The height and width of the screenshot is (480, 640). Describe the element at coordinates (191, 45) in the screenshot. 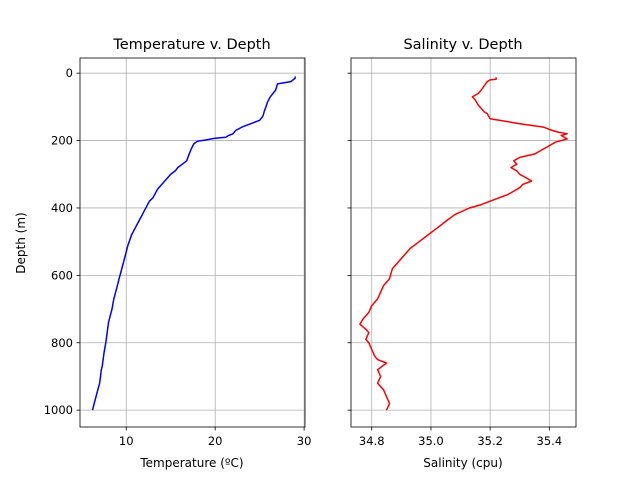

I see `temperature-chart-title: Temperature v. Depth` at that location.